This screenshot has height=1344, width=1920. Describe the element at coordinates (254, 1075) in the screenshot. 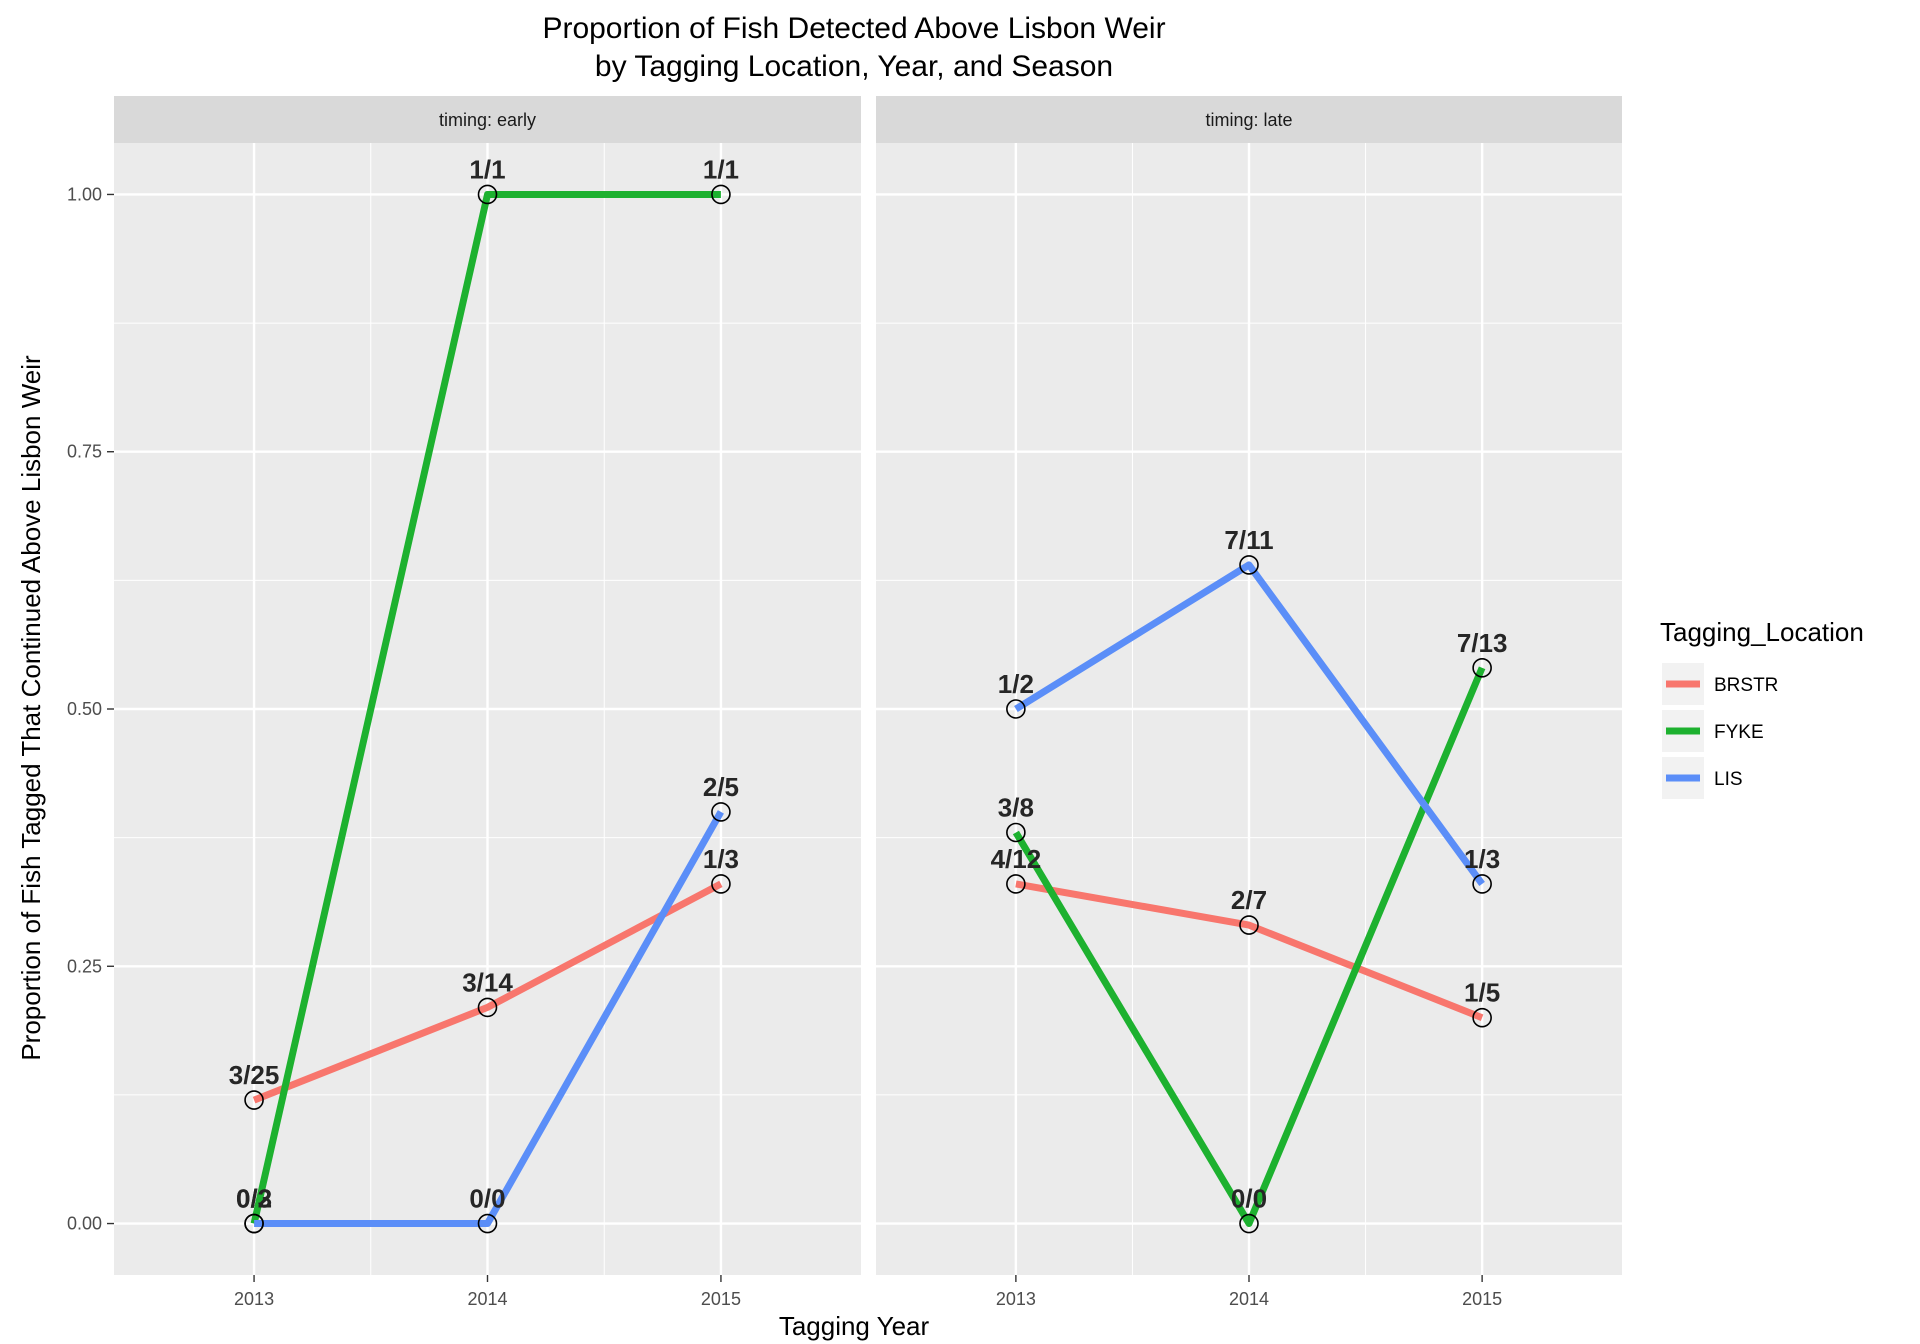

I see `data-label: 3/25` at that location.